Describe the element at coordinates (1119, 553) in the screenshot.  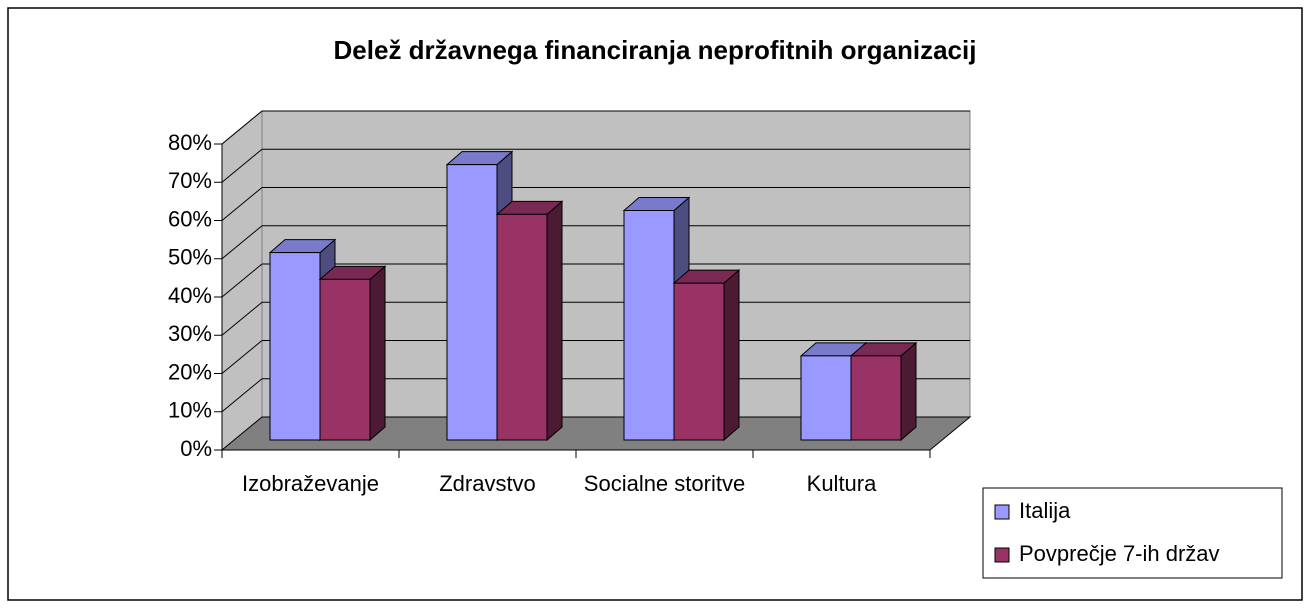
I see `legend-label: Povprečje 7-ih držav` at that location.